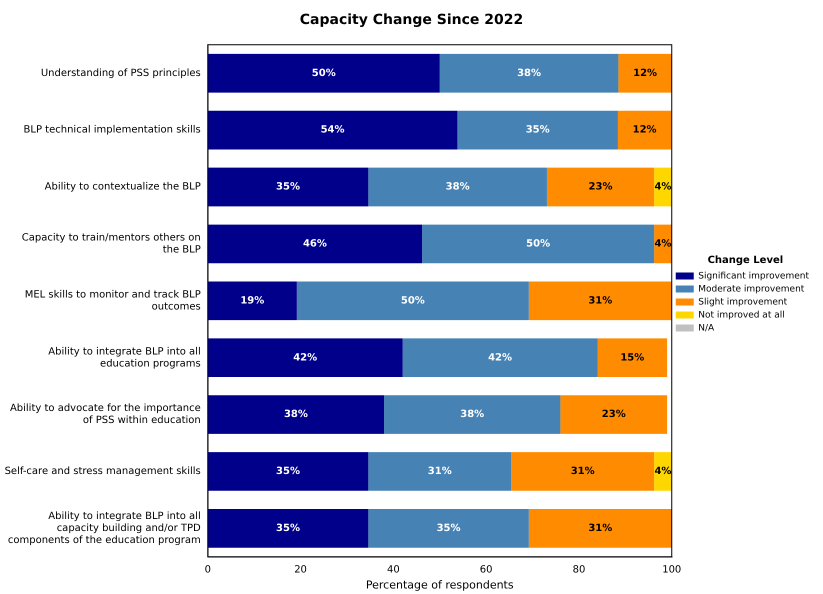 Image resolution: width=823 pixels, height=594 pixels. I want to click on legend-label: Significant improvement, so click(754, 276).